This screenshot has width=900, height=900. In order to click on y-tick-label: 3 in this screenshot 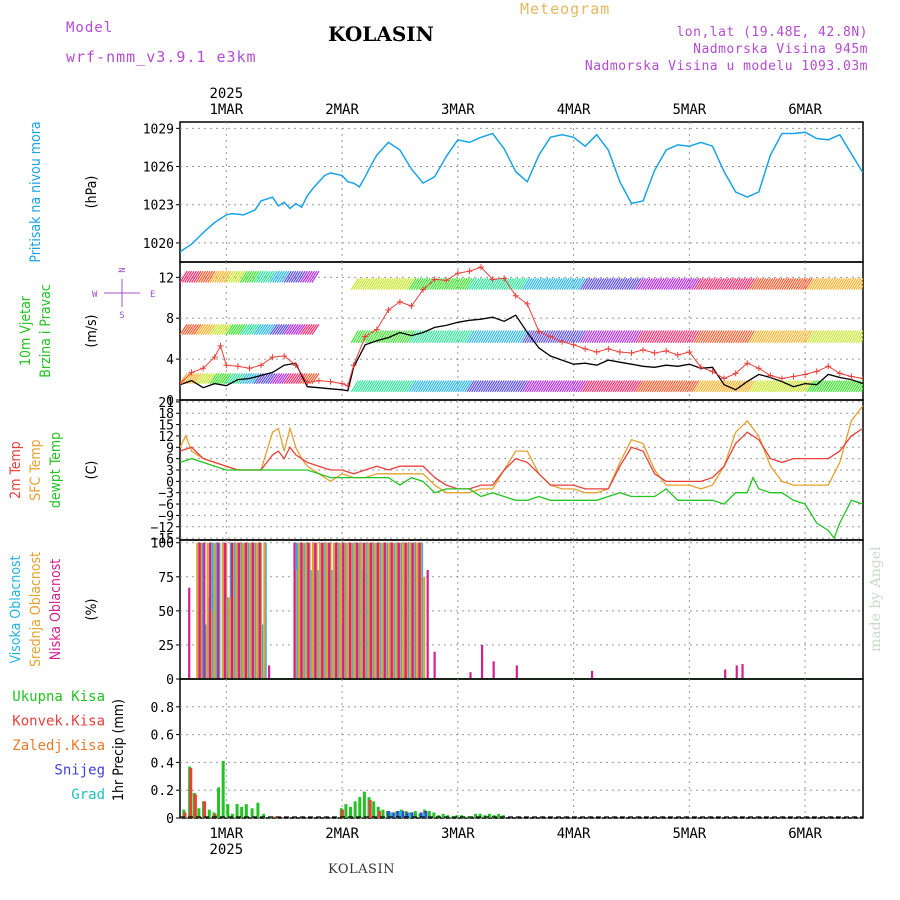, I will do `click(170, 471)`.